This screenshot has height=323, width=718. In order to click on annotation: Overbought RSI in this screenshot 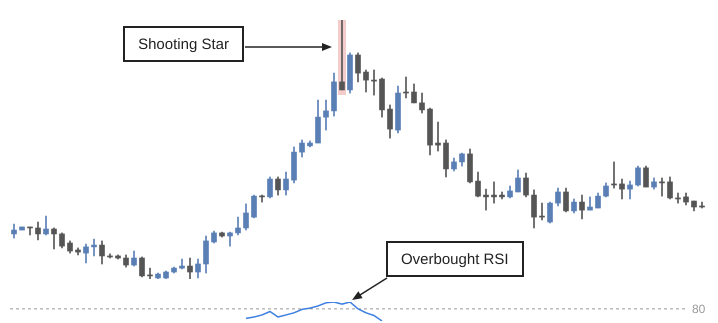, I will do `click(455, 259)`.